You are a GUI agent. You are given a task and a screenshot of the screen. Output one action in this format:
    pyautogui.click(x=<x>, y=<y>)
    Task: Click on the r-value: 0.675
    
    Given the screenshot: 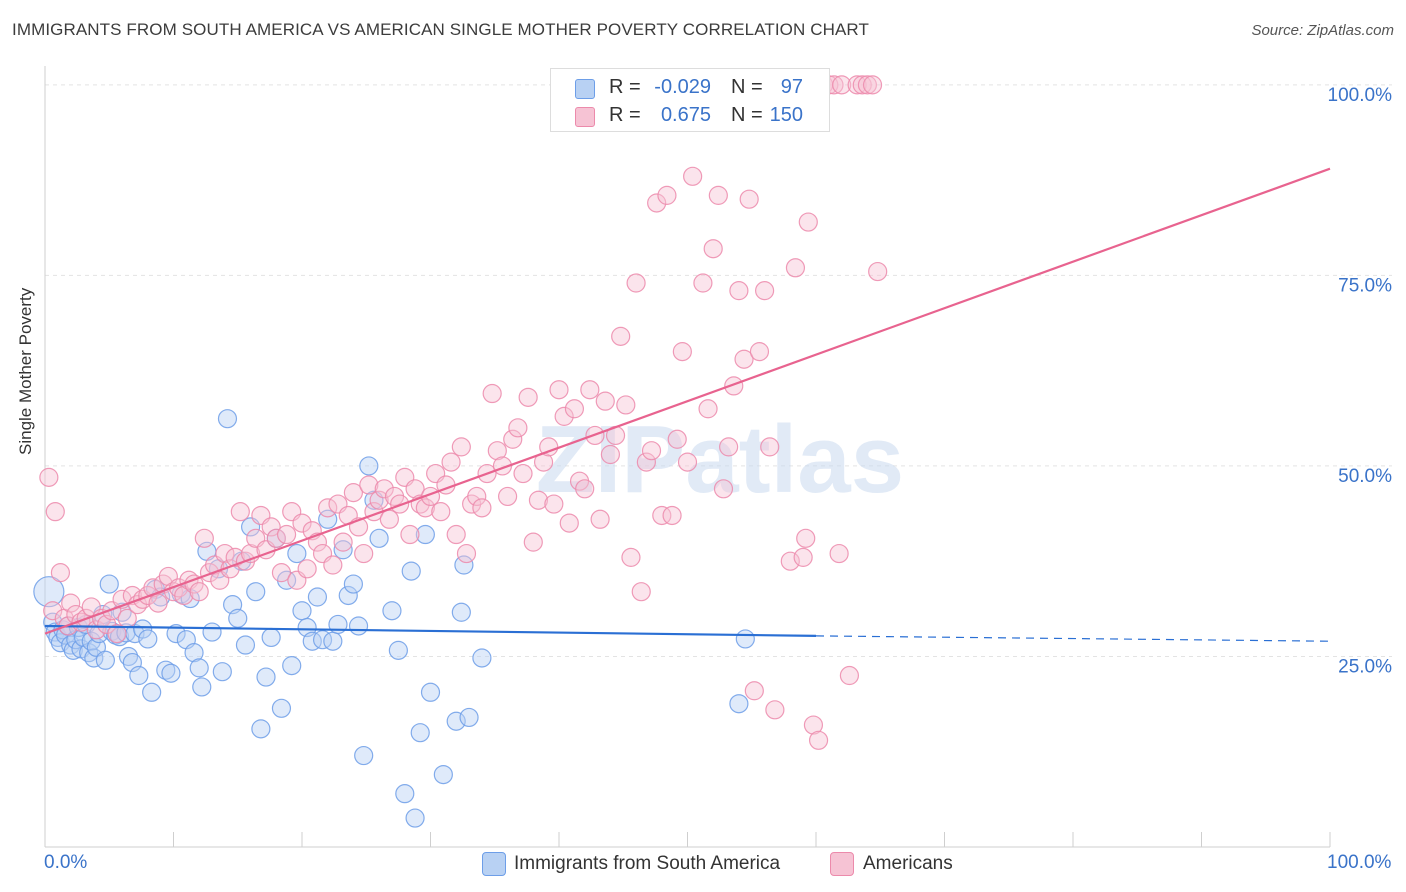 What is the action you would take?
    pyautogui.click(x=685, y=115)
    